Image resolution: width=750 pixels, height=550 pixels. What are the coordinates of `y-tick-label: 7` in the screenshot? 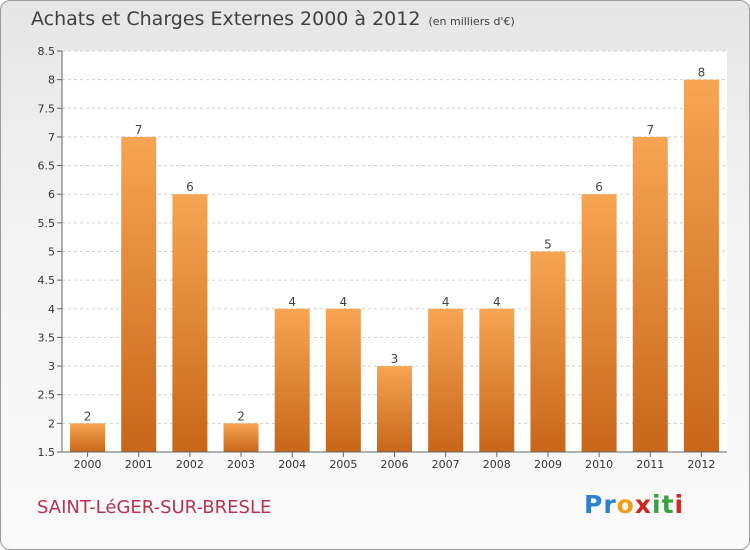 It's located at (51, 137).